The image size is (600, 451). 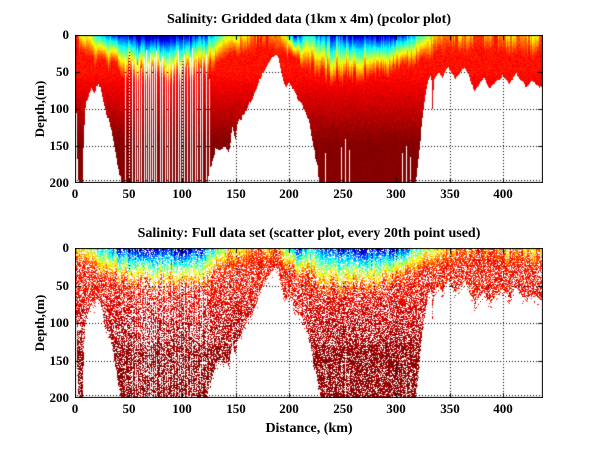 I want to click on x-axis-label: Distance, (km), so click(x=309, y=428).